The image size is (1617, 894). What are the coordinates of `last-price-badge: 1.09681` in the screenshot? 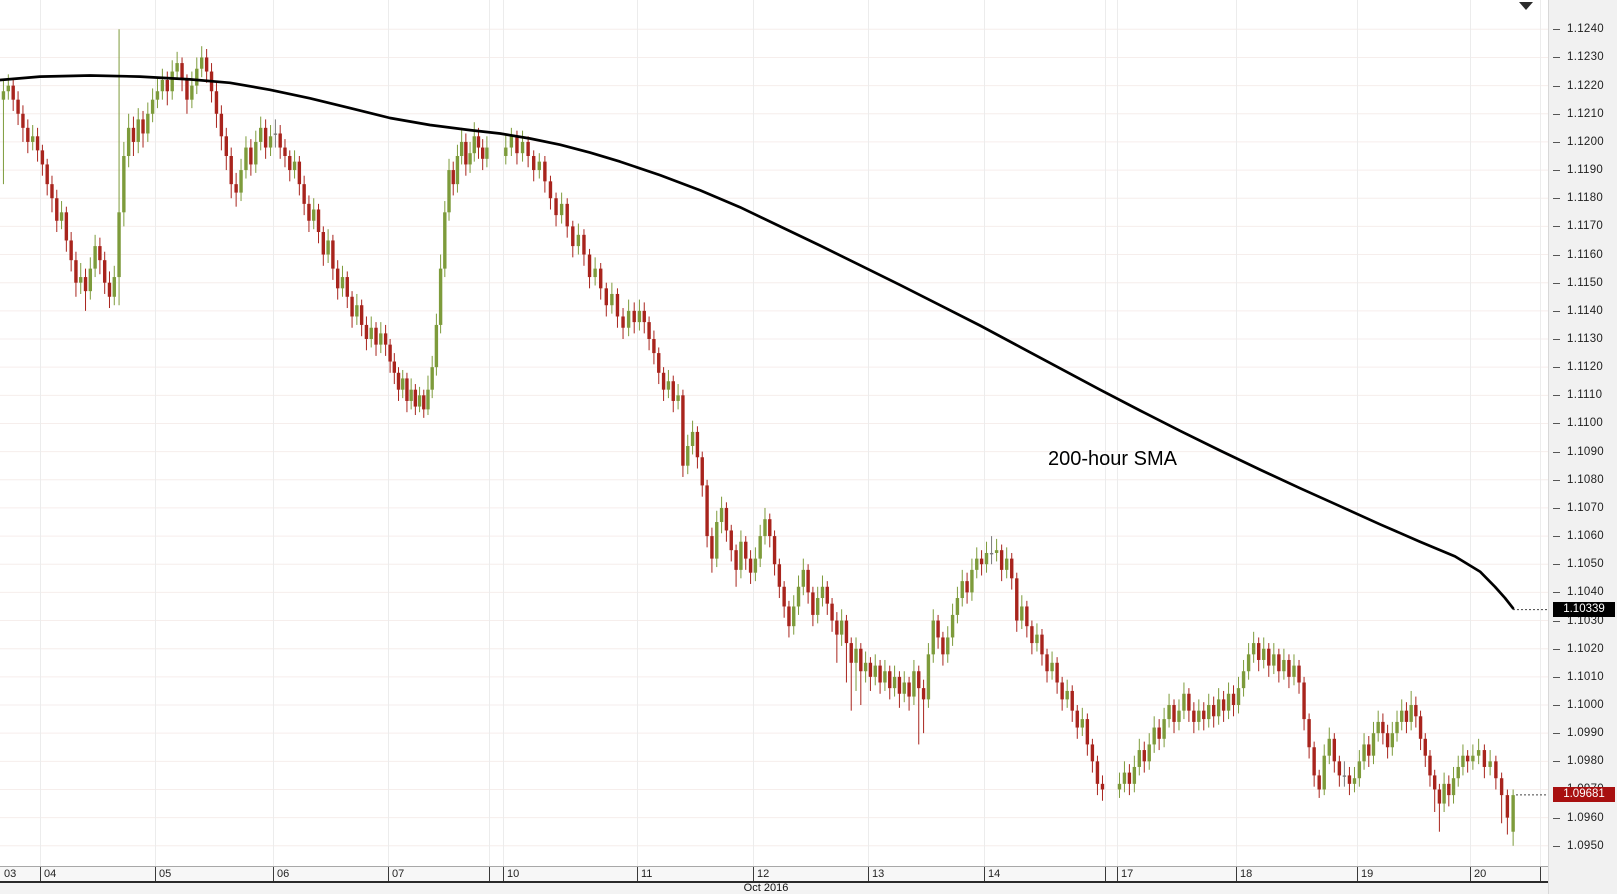 It's located at (1584, 795).